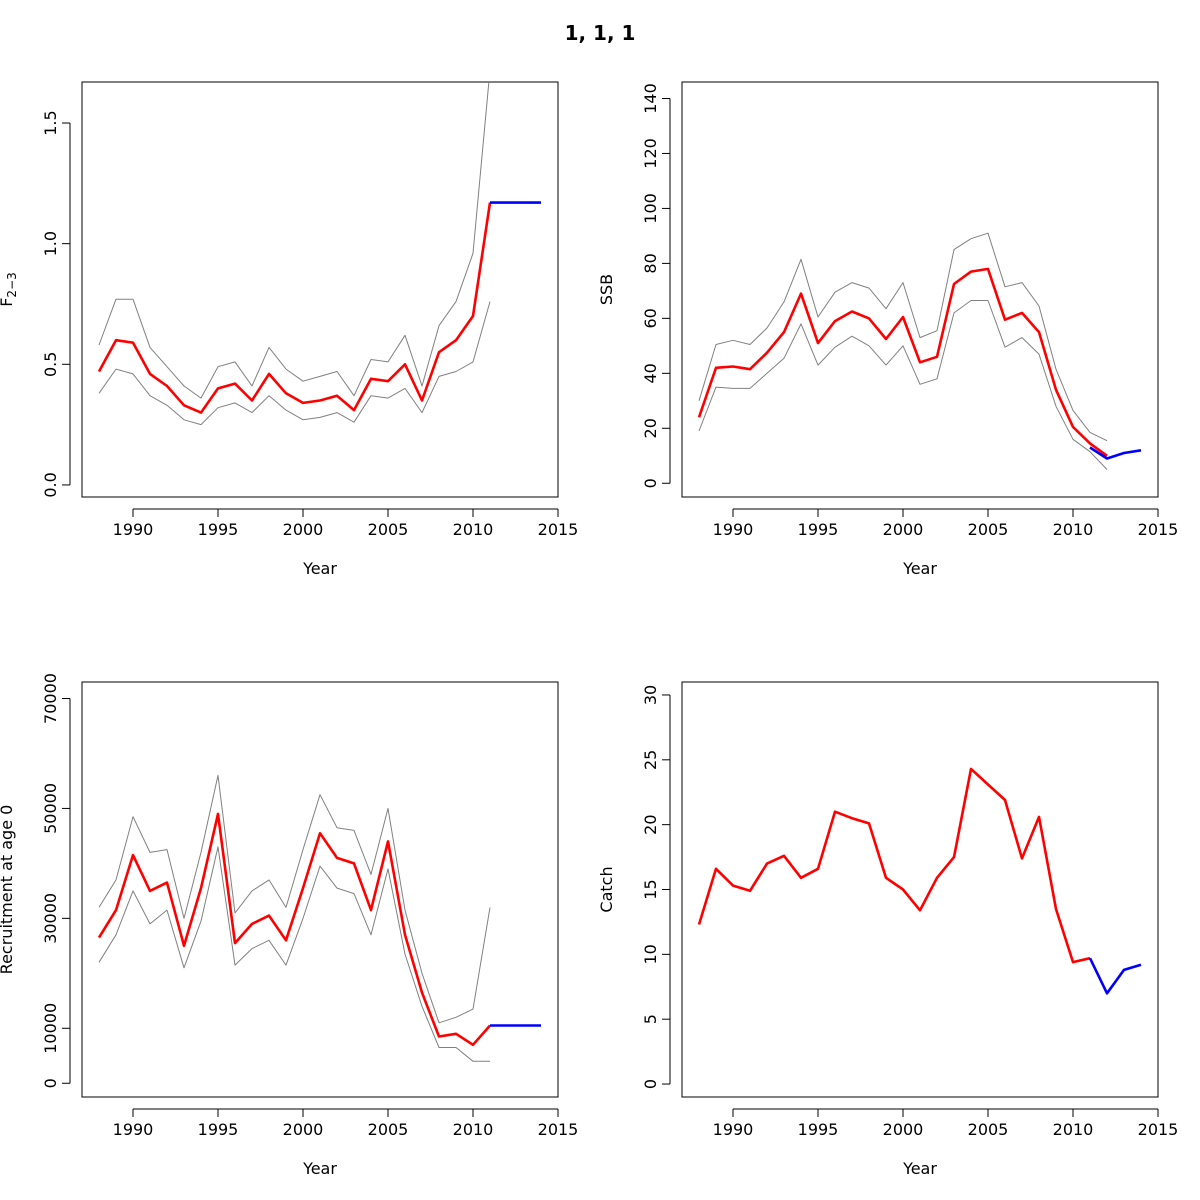 The height and width of the screenshot is (1200, 1200). What do you see at coordinates (650, 695) in the screenshot?
I see `catch-y-tick-label: 30` at bounding box center [650, 695].